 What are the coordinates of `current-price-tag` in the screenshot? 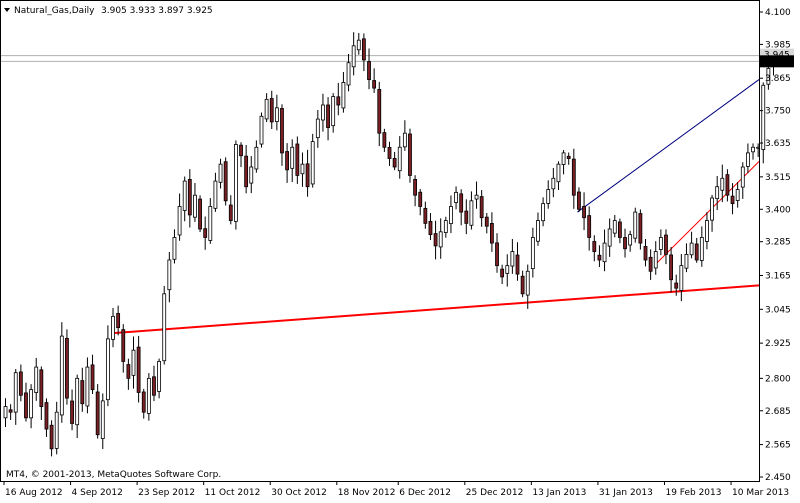 It's located at (777, 61).